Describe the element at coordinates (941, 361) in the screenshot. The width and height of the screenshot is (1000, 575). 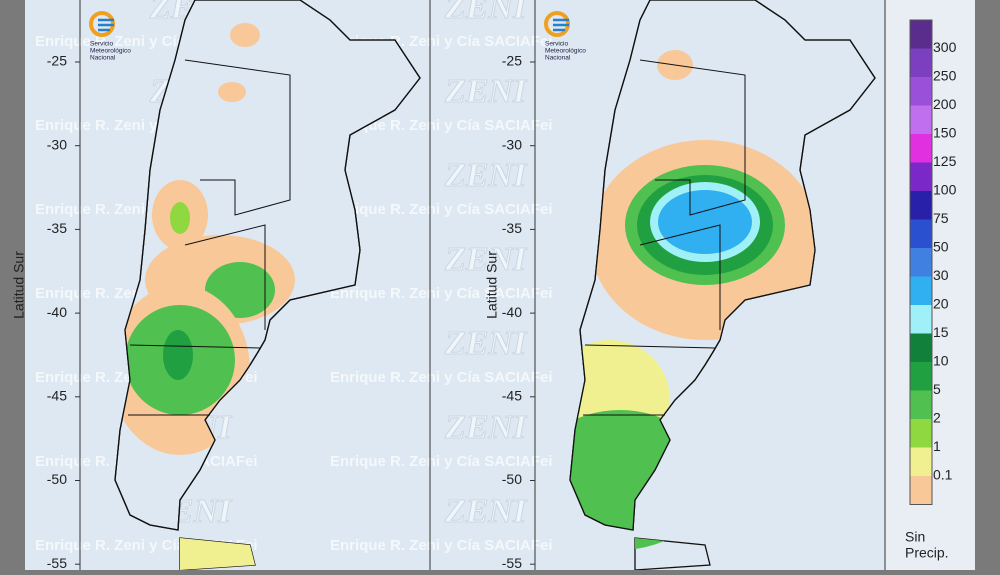
I see `legend-label: 10` at that location.